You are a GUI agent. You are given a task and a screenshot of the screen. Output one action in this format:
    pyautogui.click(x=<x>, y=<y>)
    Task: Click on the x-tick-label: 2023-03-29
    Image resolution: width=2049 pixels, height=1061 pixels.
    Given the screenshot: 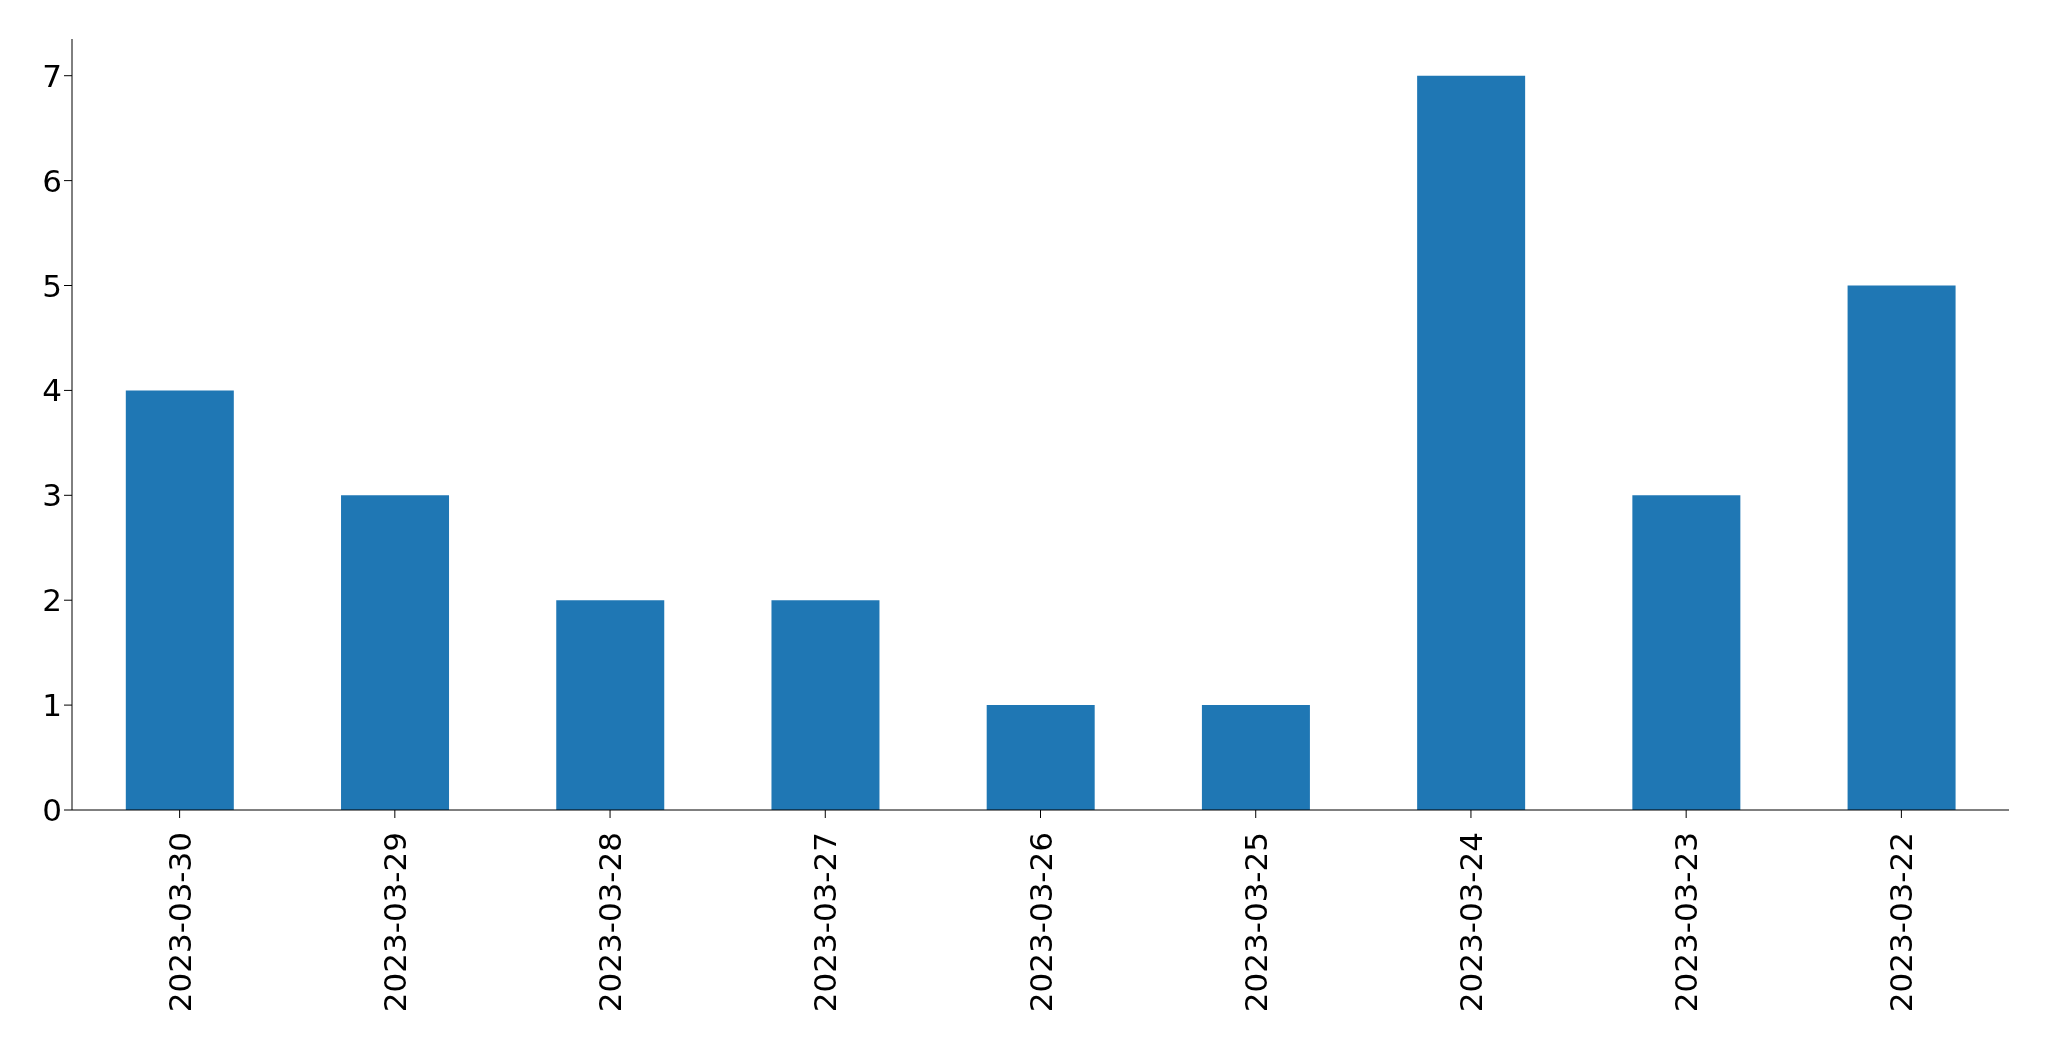 What is the action you would take?
    pyautogui.click(x=394, y=922)
    